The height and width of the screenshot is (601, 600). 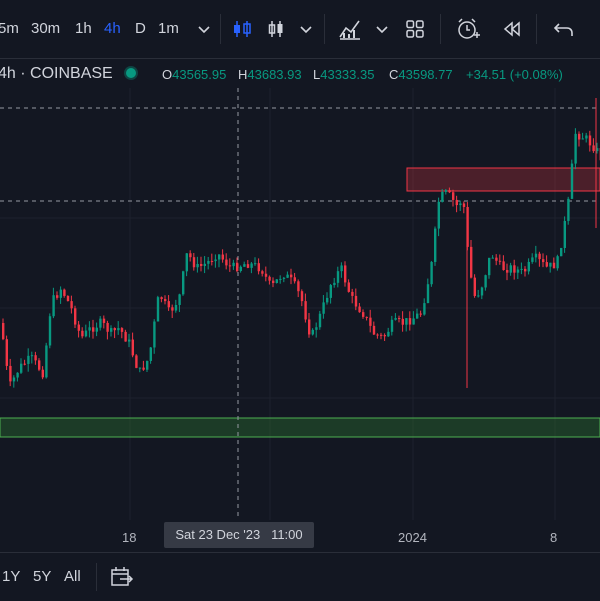 I want to click on range-all: All, so click(x=72, y=576).